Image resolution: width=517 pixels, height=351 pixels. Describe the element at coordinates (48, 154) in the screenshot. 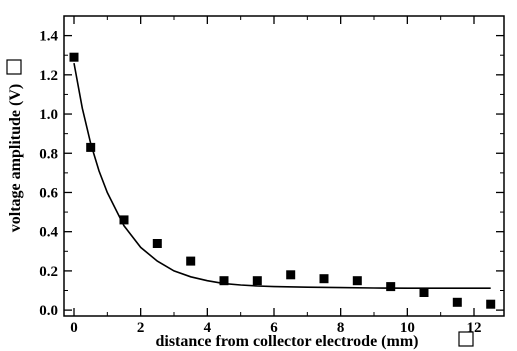

I see `y-tick-label: 0.8` at that location.